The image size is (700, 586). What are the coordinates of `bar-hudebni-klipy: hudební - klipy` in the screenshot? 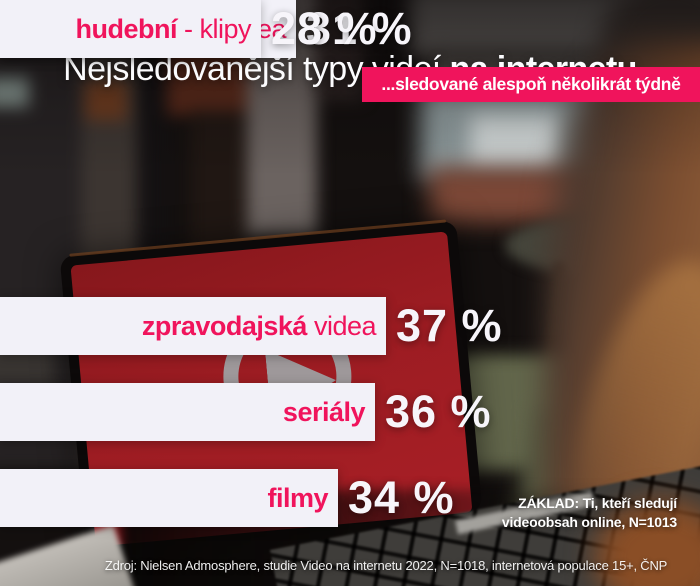 It's located at (130, 29).